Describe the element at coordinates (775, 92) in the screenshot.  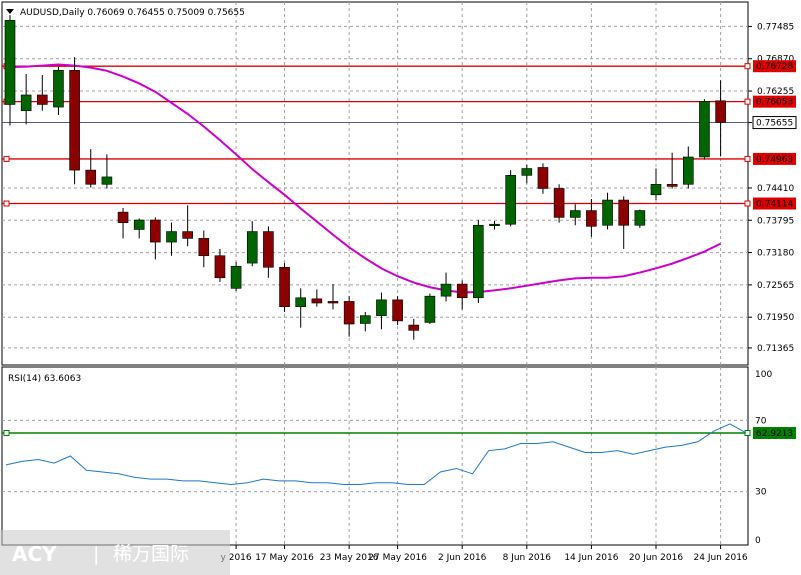
I see `price-tick-label: 0.76255` at that location.